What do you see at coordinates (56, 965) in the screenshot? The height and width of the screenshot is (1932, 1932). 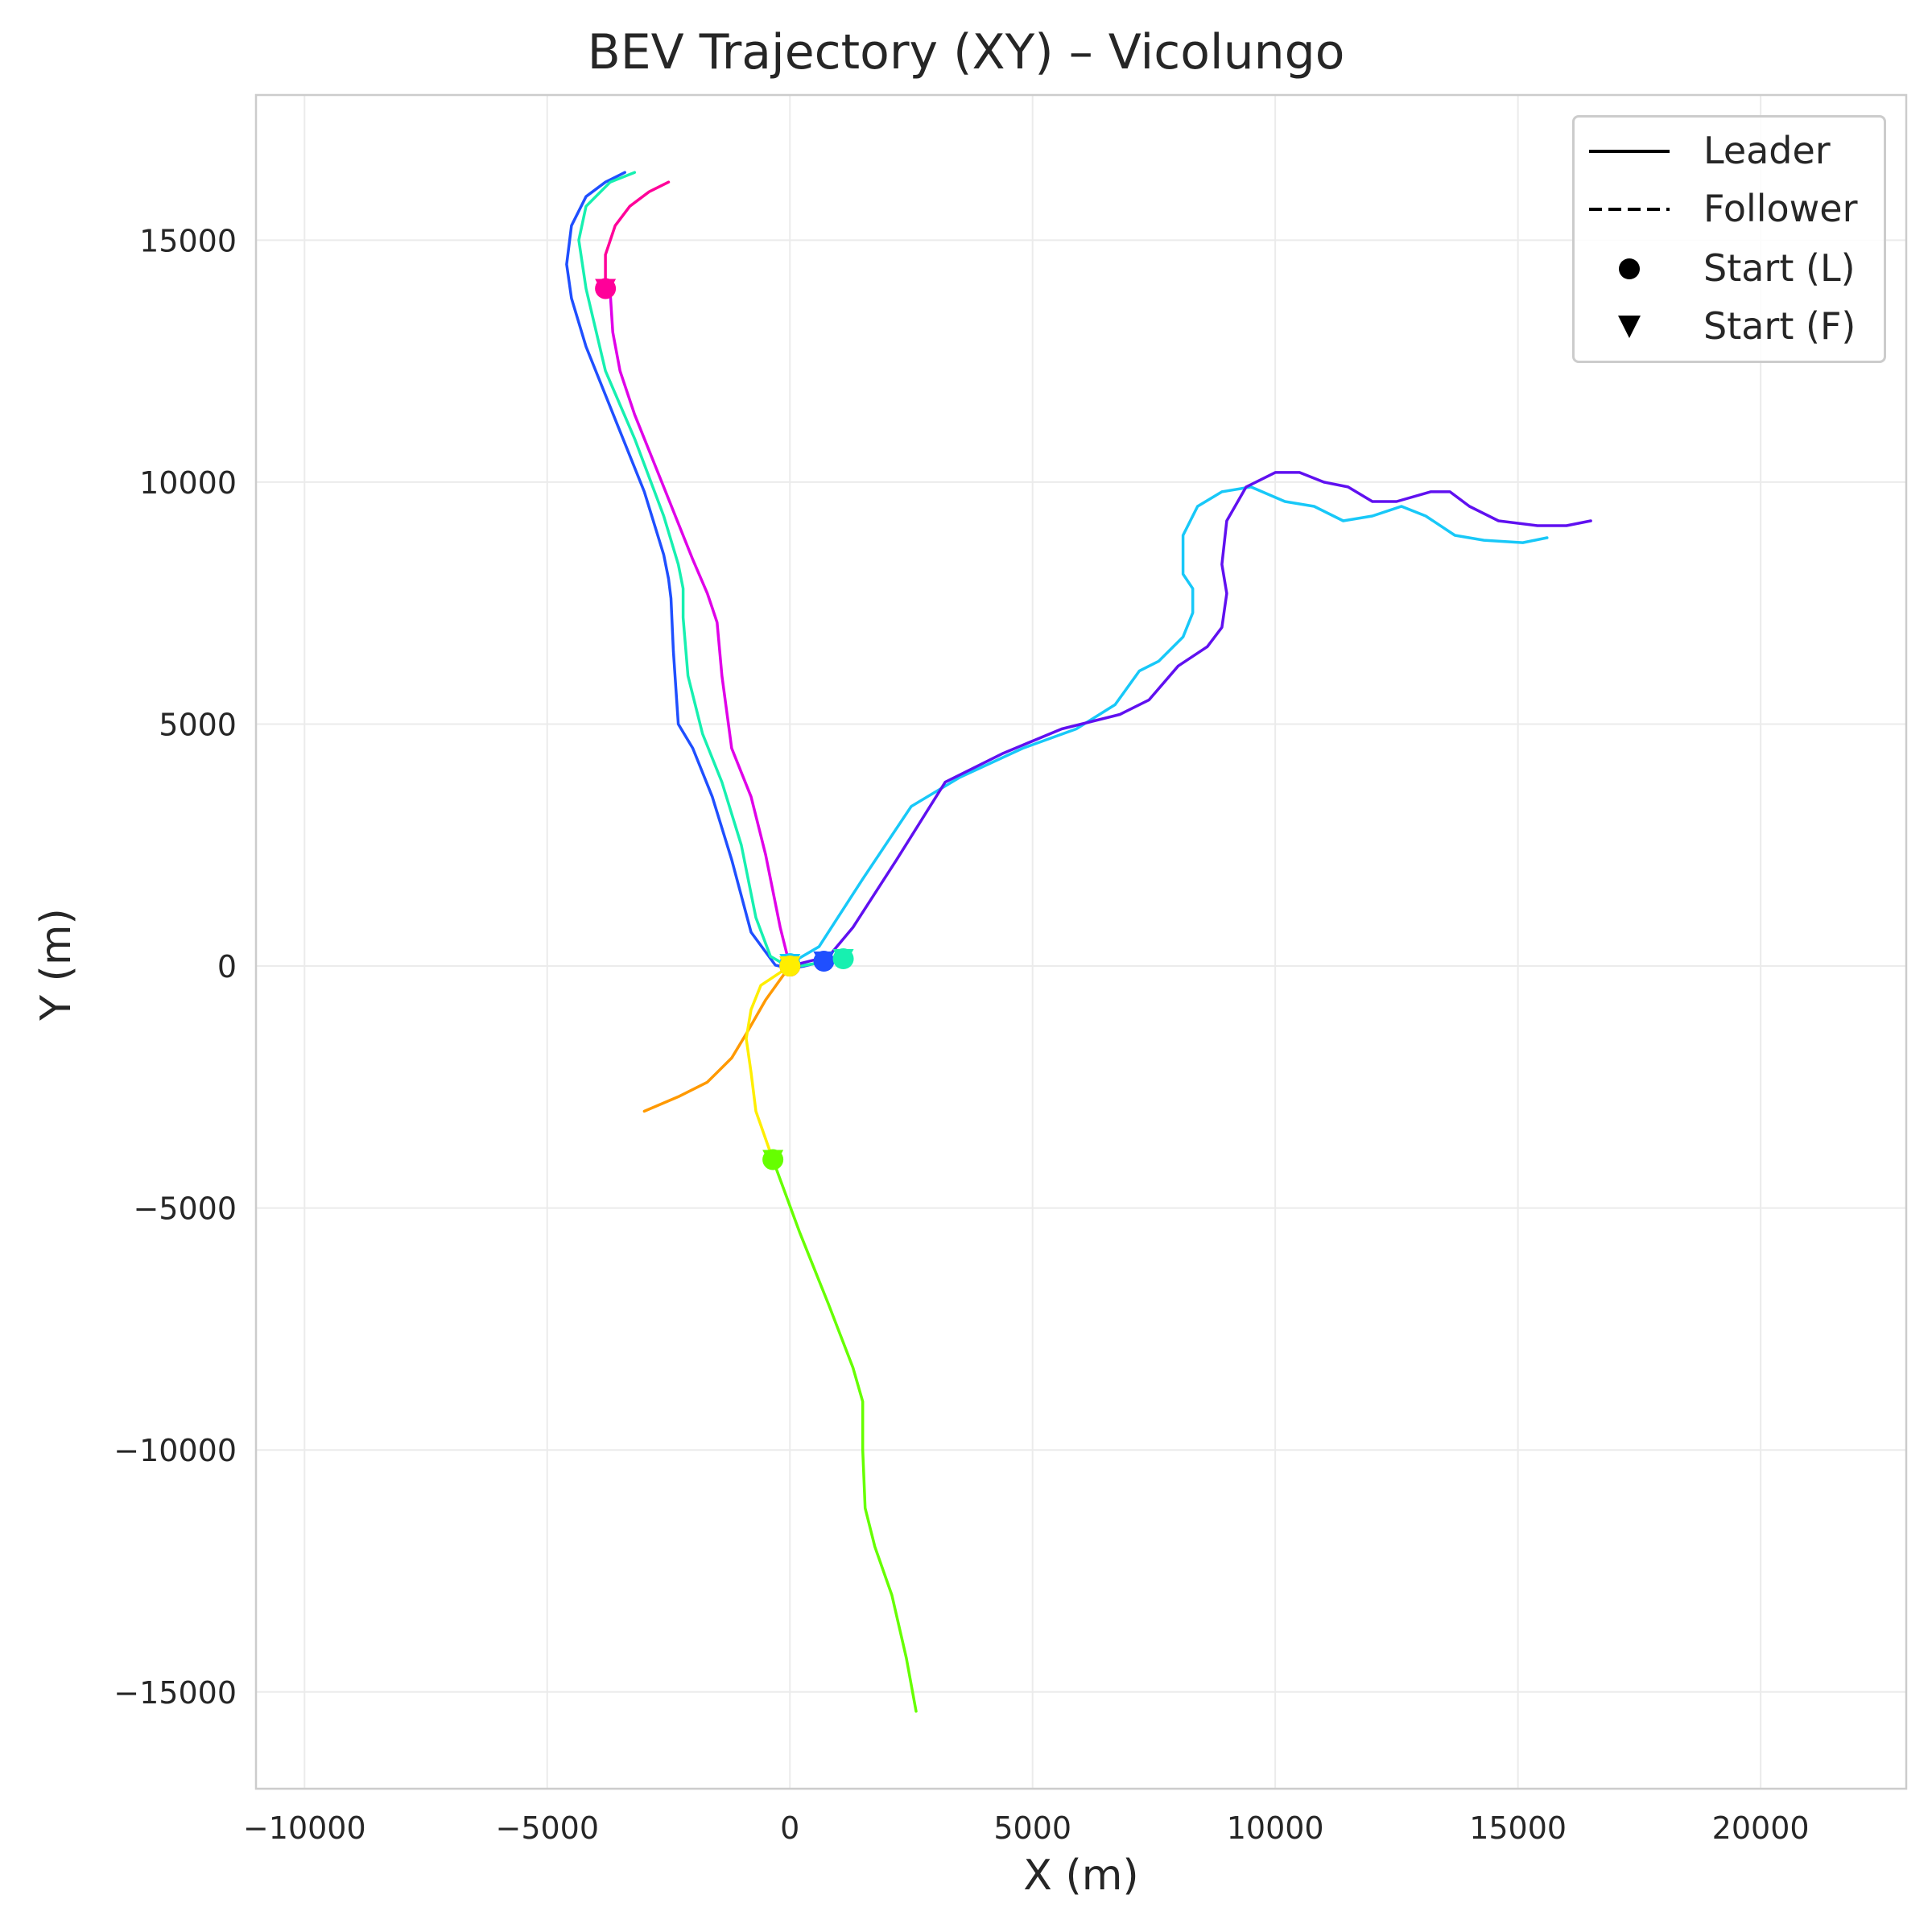 I see `y-axis-label: Y (m)` at bounding box center [56, 965].